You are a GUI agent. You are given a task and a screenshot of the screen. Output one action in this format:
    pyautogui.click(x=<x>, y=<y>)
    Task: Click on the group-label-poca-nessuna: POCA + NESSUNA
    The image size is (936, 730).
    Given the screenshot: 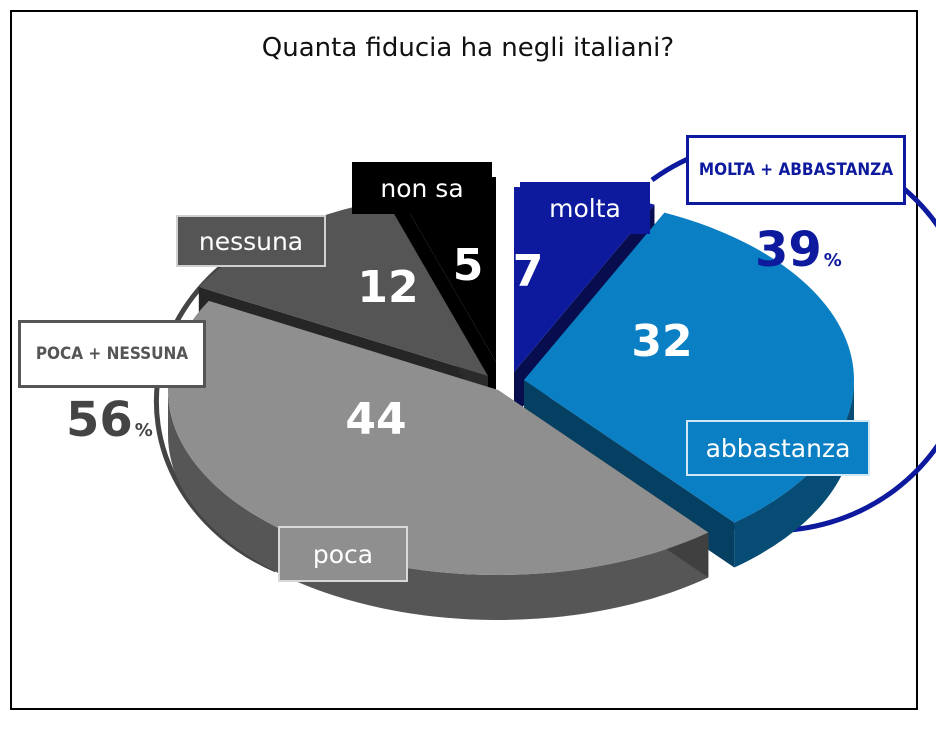 What is the action you would take?
    pyautogui.click(x=112, y=354)
    